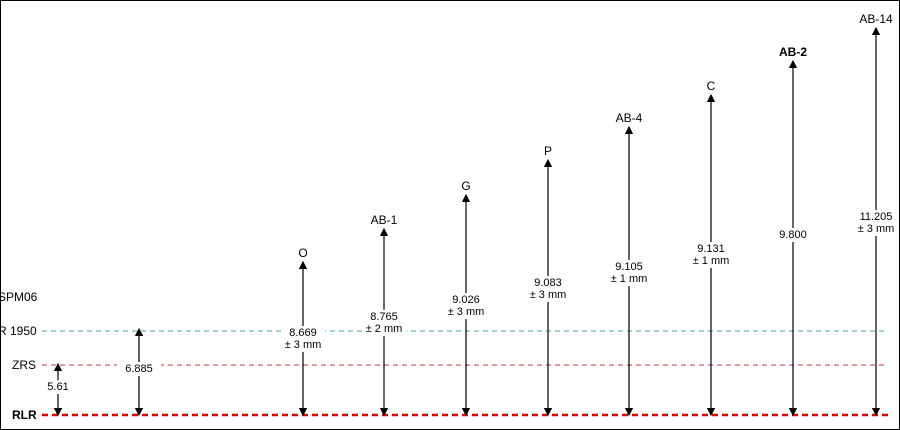 The width and height of the screenshot is (900, 430). Describe the element at coordinates (793, 52) in the screenshot. I see `marker-label: AB-2` at that location.